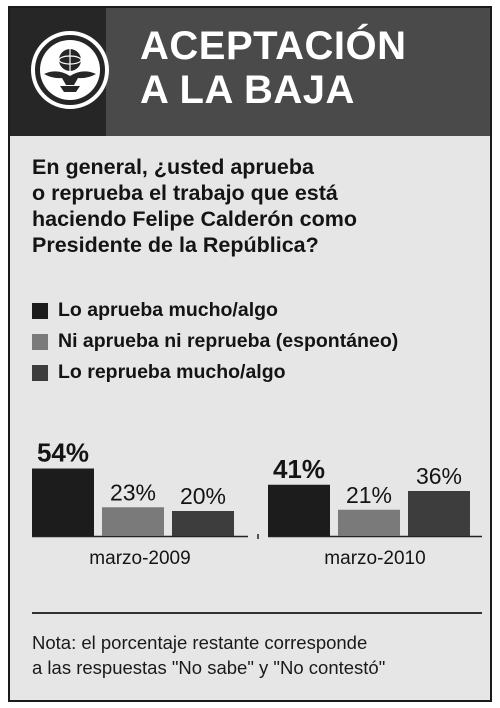  What do you see at coordinates (40, 310) in the screenshot?
I see `legend-swatch-aprueba` at bounding box center [40, 310].